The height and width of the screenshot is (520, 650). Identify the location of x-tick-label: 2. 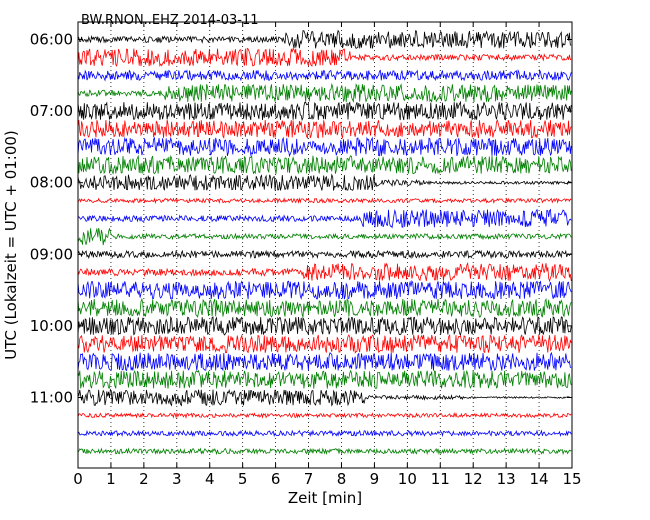
(144, 479).